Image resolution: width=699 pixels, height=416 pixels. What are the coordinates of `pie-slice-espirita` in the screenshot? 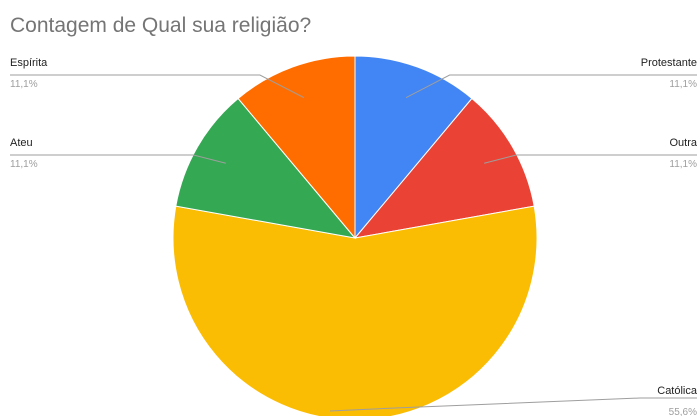 It's located at (296, 147).